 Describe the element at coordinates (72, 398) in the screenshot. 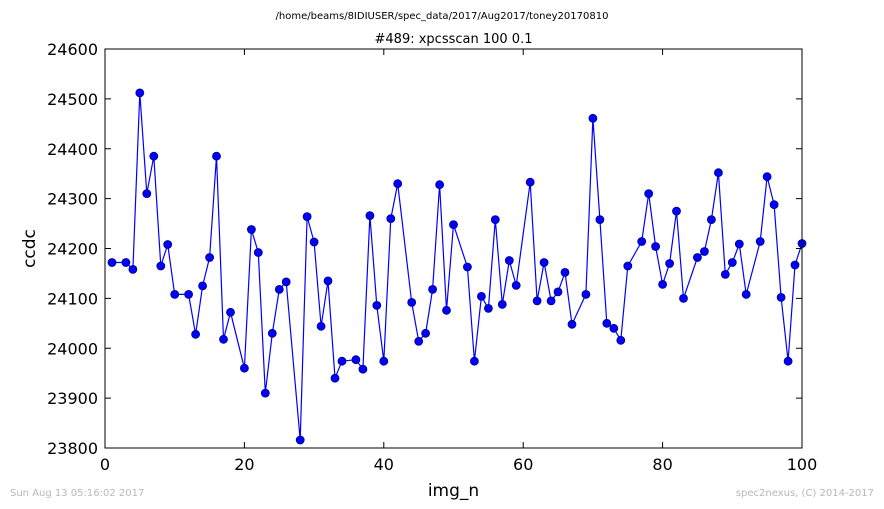

I see `y-tick-label: 23900` at that location.